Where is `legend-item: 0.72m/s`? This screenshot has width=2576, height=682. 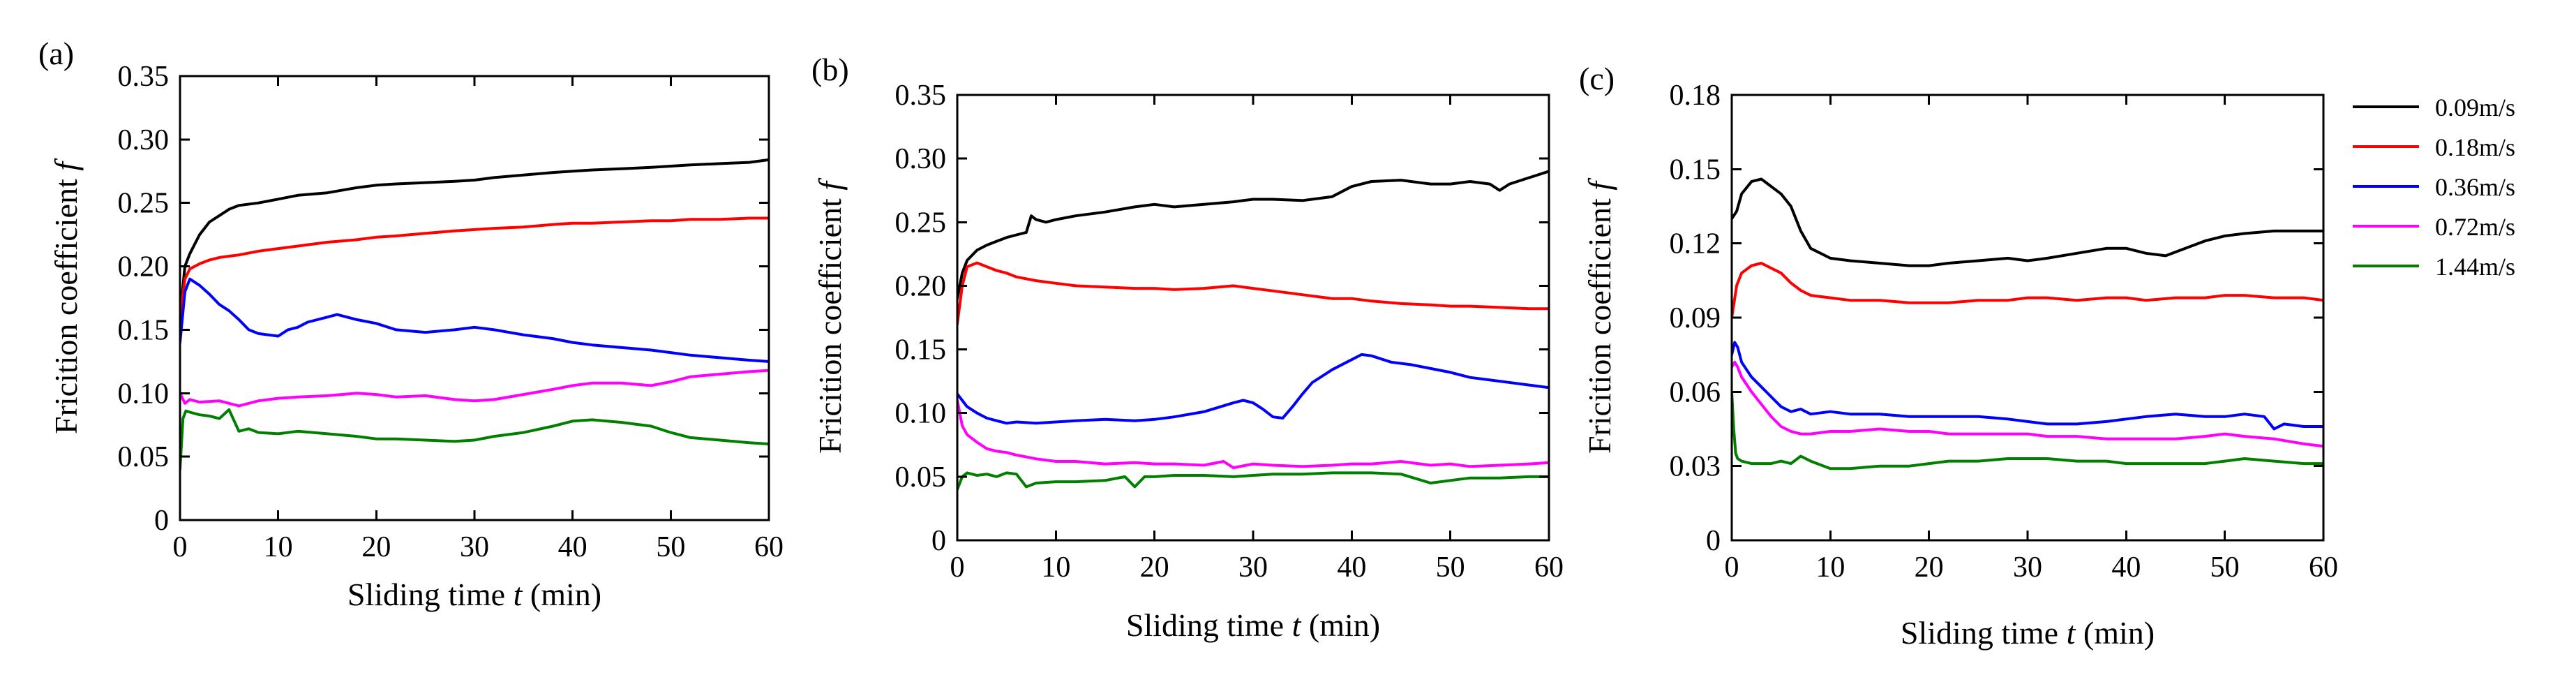
legend-item: 0.72m/s is located at coordinates (2434, 227).